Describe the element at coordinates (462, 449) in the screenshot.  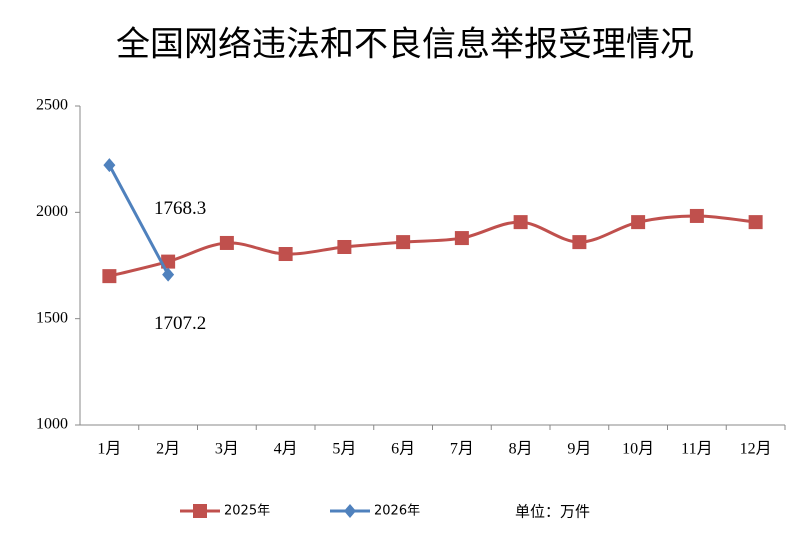
I see `x-tick-label: 7月` at that location.